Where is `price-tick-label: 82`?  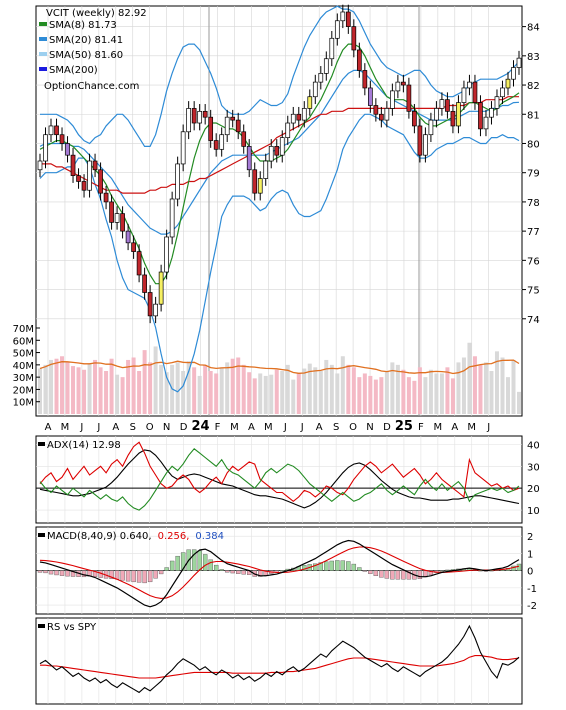
price-tick-label: 82 is located at coordinates (533, 86).